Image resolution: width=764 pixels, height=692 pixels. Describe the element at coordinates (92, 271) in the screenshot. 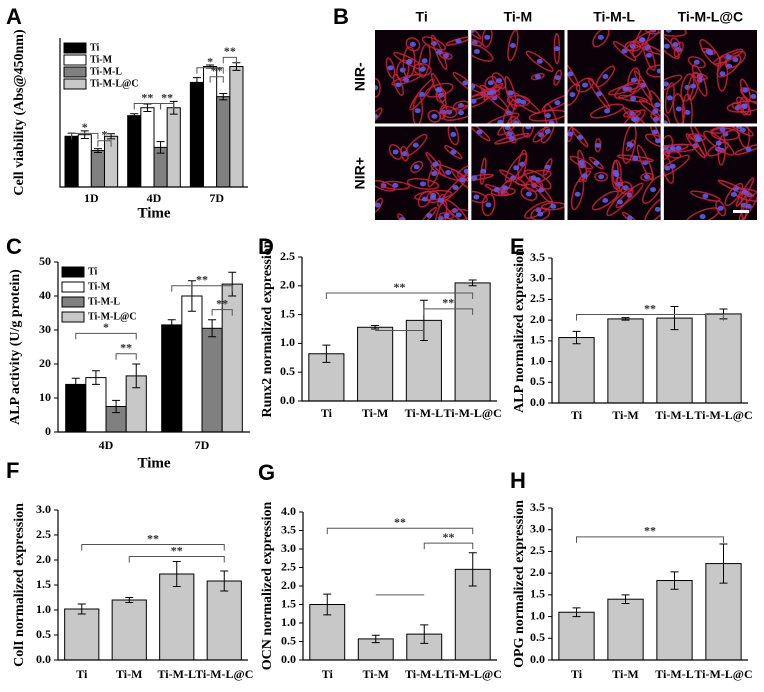

I see `legend-label: Ti` at that location.